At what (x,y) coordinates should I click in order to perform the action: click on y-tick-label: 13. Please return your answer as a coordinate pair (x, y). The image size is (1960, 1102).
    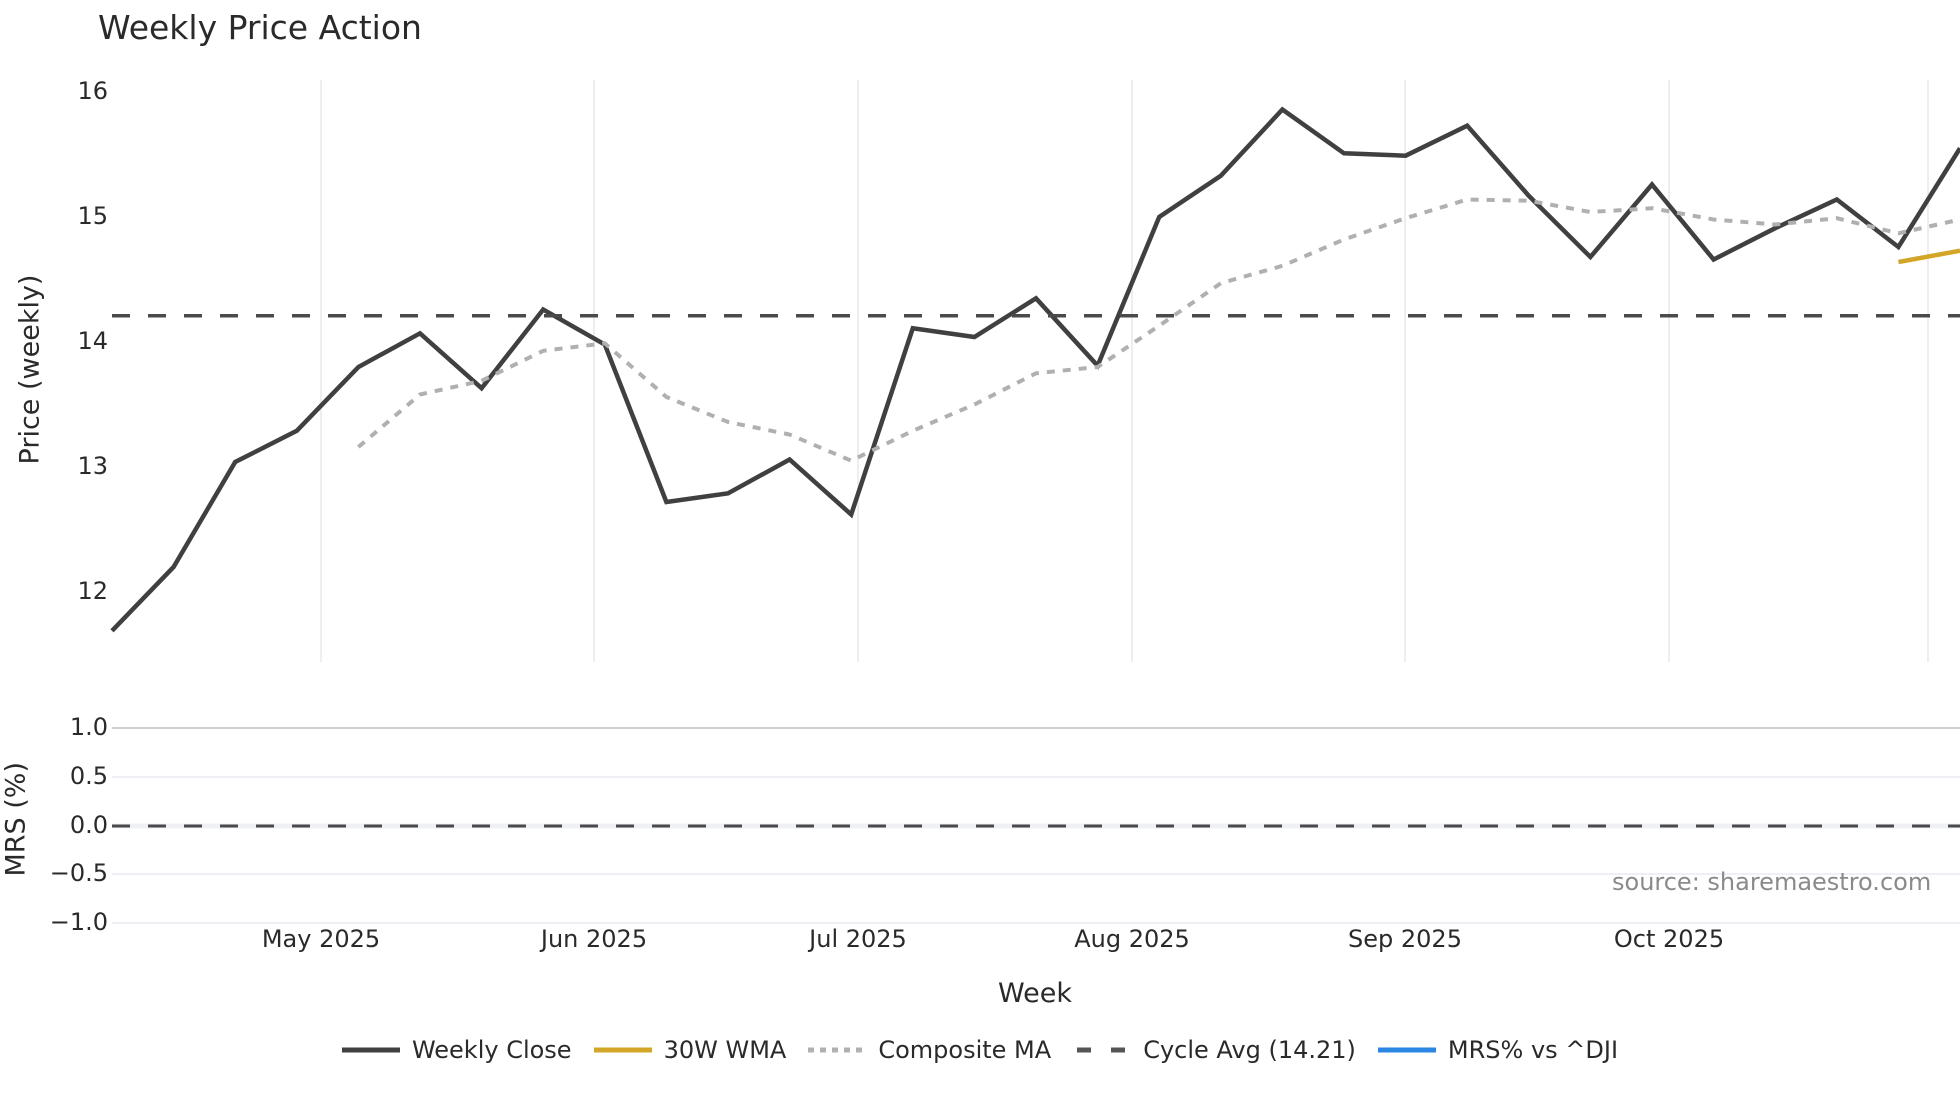
    Looking at the image, I should click on (92, 466).